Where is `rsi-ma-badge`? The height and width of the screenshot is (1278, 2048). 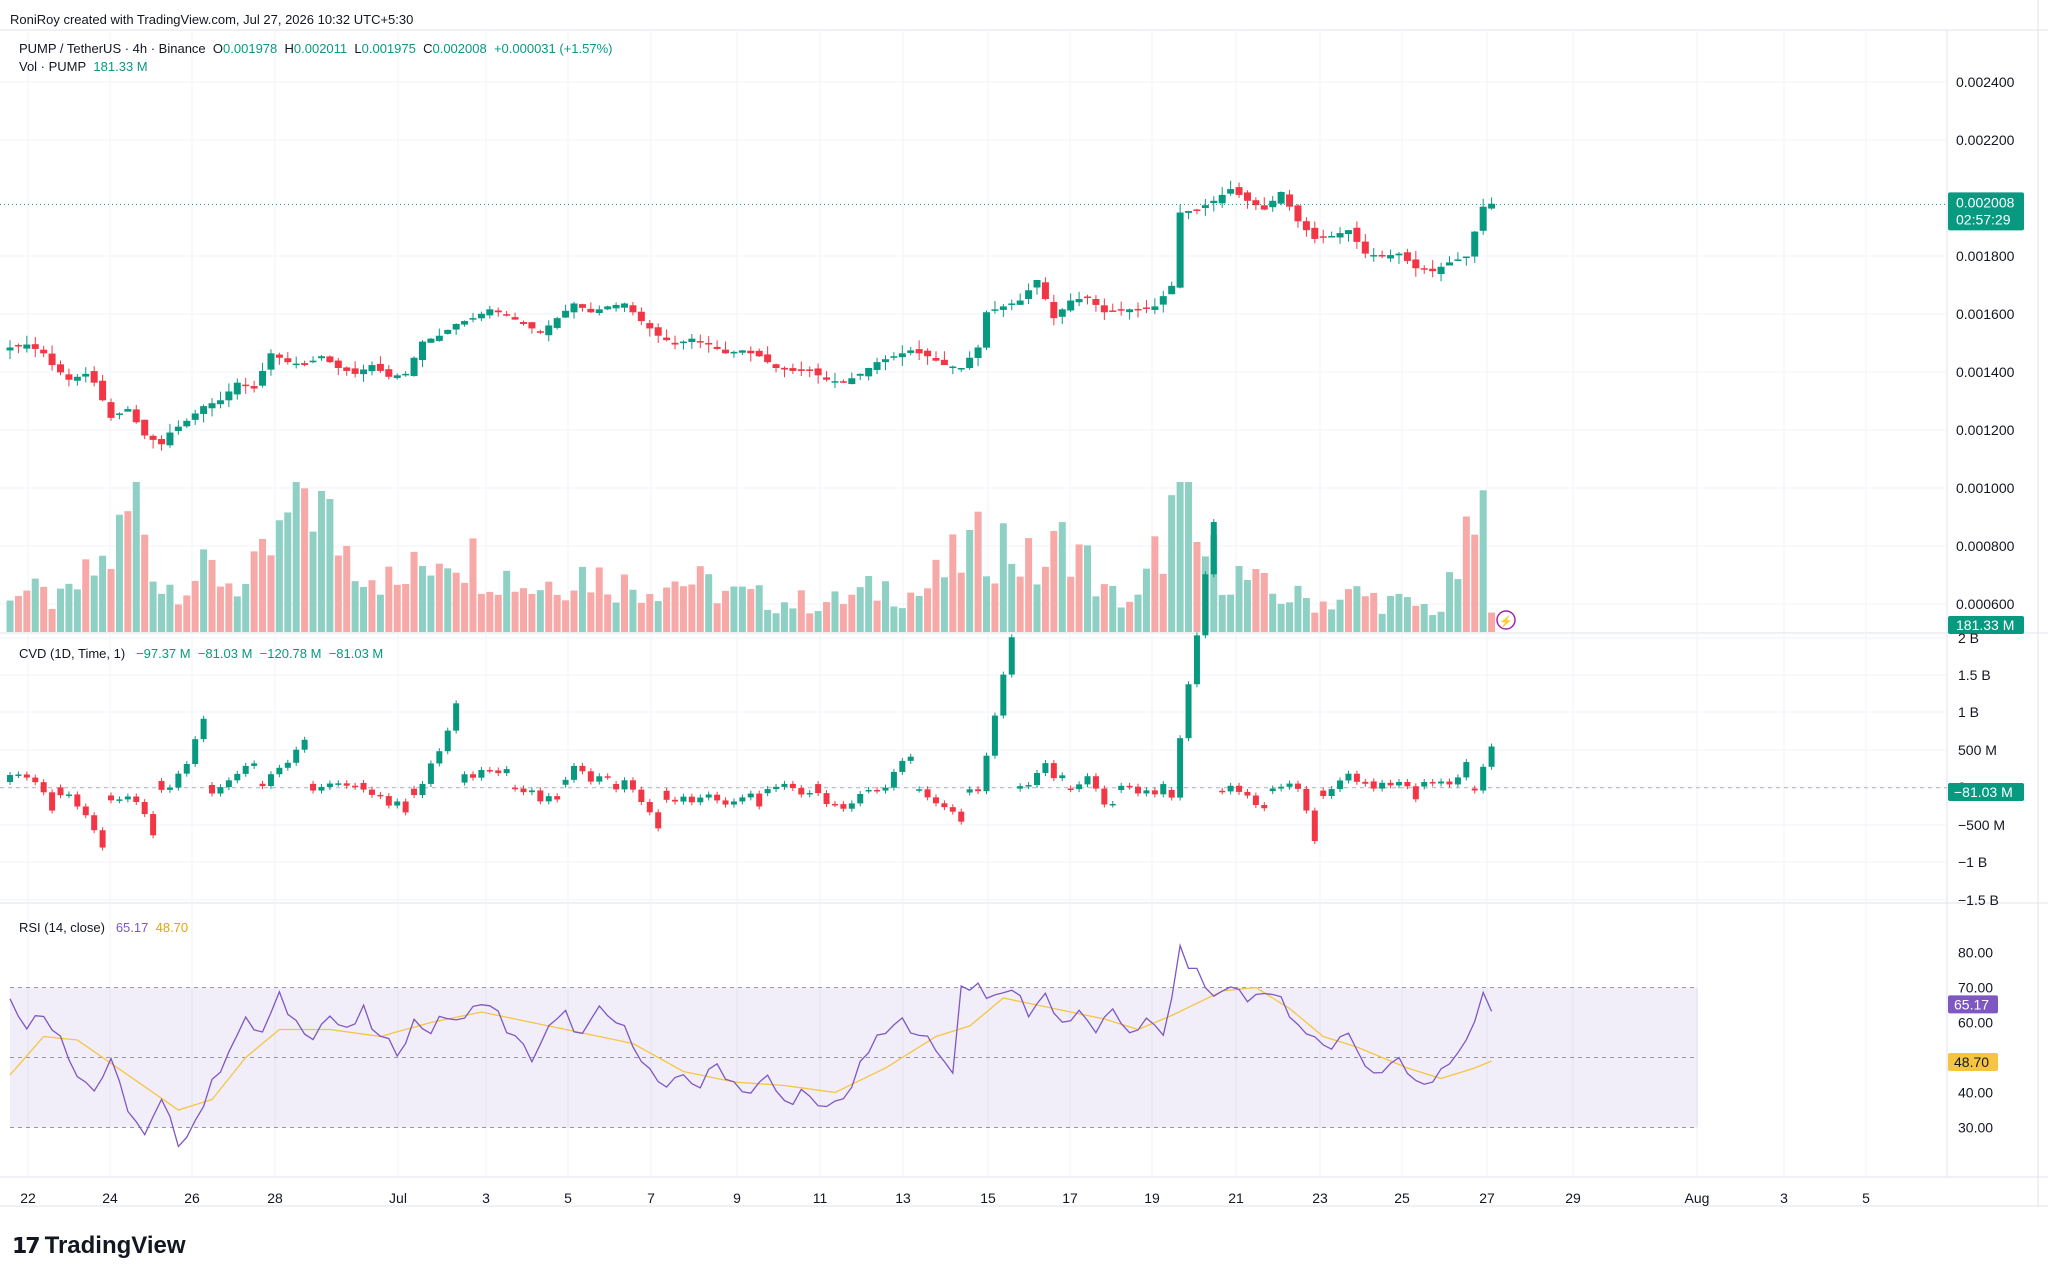
rsi-ma-badge is located at coordinates (1973, 1062).